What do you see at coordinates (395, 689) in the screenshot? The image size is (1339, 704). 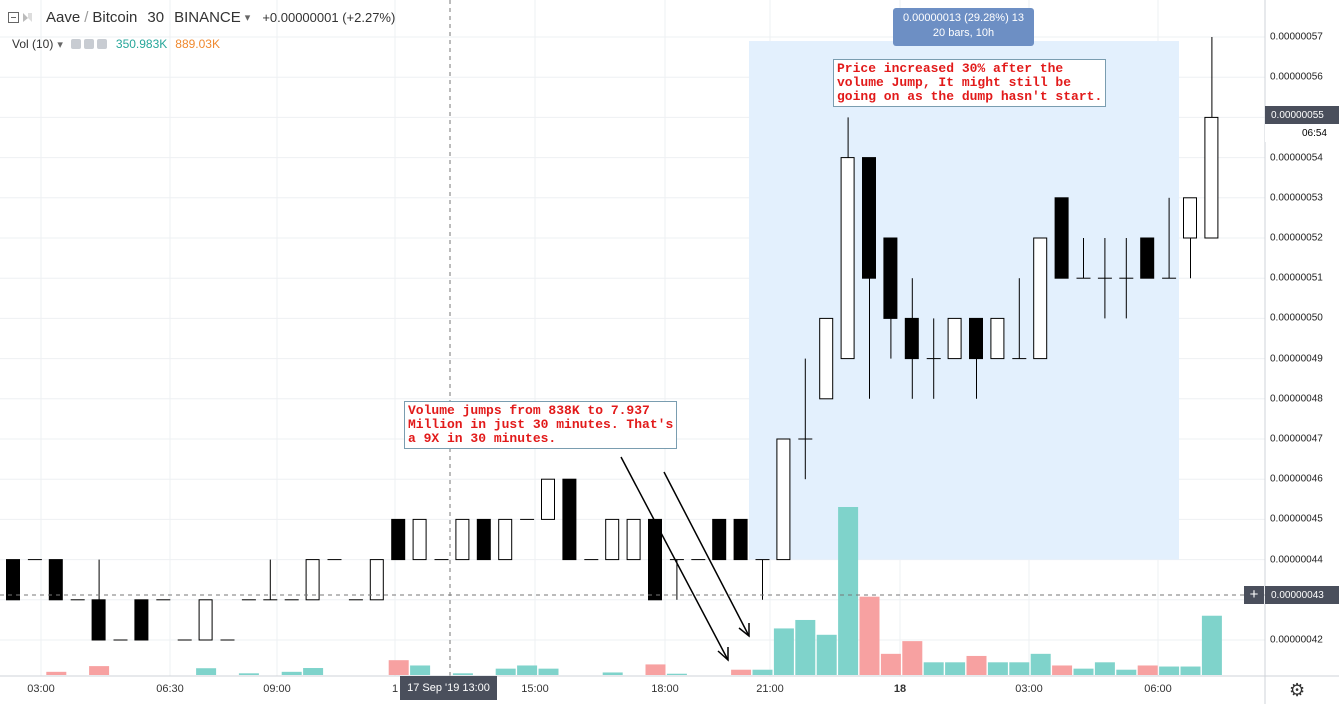 I see `time-tick-label: 1` at bounding box center [395, 689].